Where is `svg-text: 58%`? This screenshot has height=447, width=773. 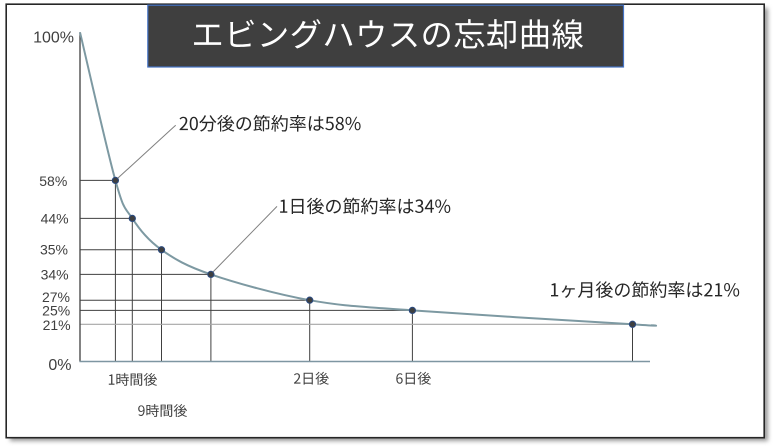
svg-text: 58% is located at coordinates (53, 181).